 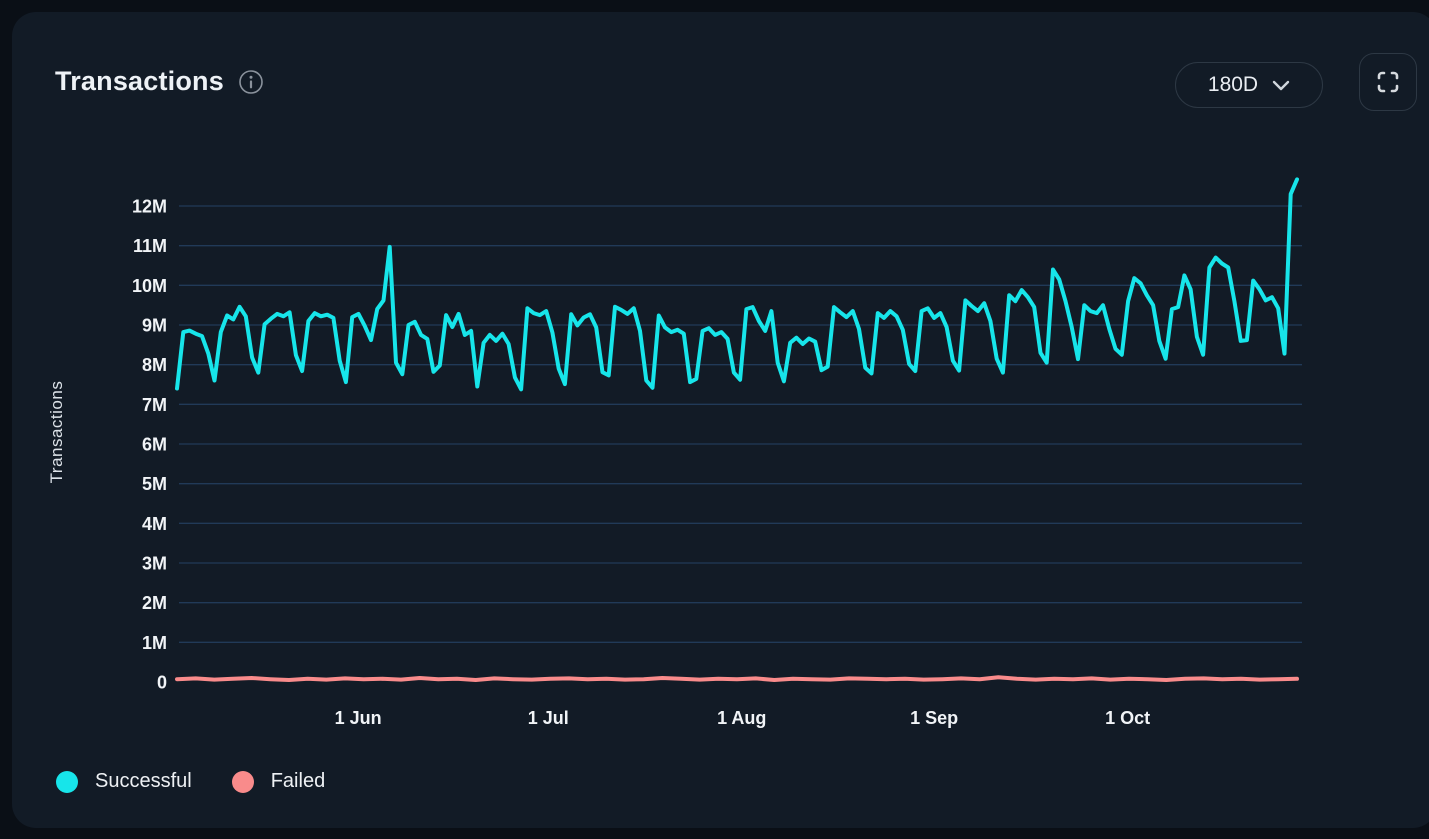 What do you see at coordinates (1233, 84) in the screenshot?
I see `range-value: 180D` at bounding box center [1233, 84].